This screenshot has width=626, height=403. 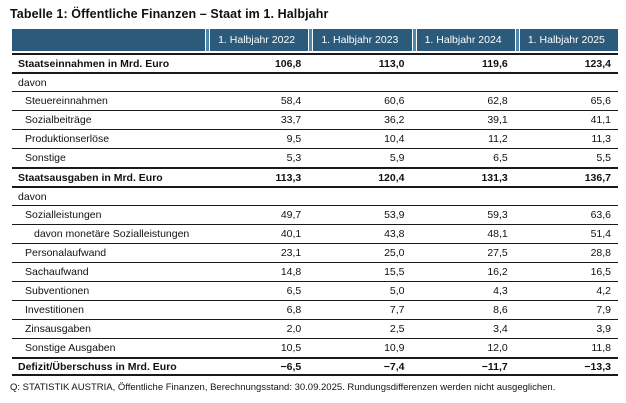 What do you see at coordinates (97, 366) in the screenshot?
I see `row-label: Defizit/Überschuss in Mrd. Euro` at bounding box center [97, 366].